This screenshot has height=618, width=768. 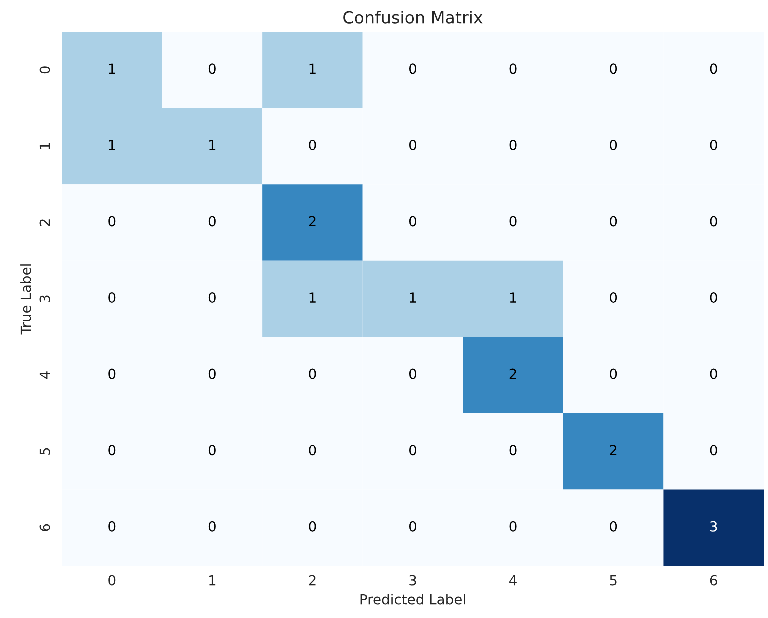 What do you see at coordinates (45, 146) in the screenshot?
I see `y-tick-label: 1` at bounding box center [45, 146].